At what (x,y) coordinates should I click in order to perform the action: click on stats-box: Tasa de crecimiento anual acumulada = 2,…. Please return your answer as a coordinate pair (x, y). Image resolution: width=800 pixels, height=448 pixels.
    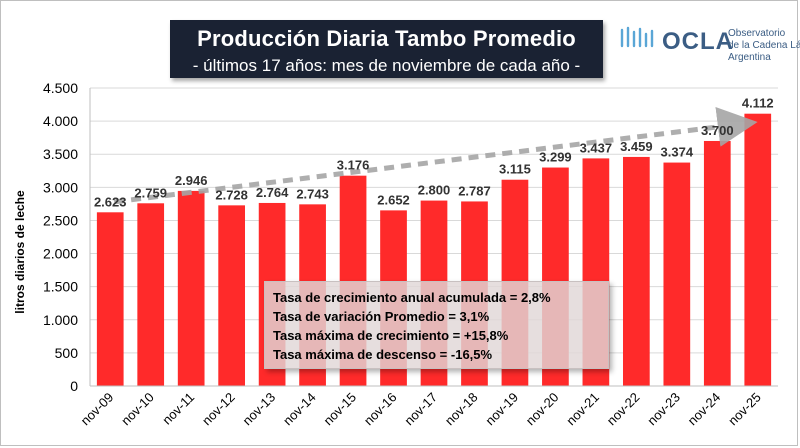
    Looking at the image, I should click on (436, 325).